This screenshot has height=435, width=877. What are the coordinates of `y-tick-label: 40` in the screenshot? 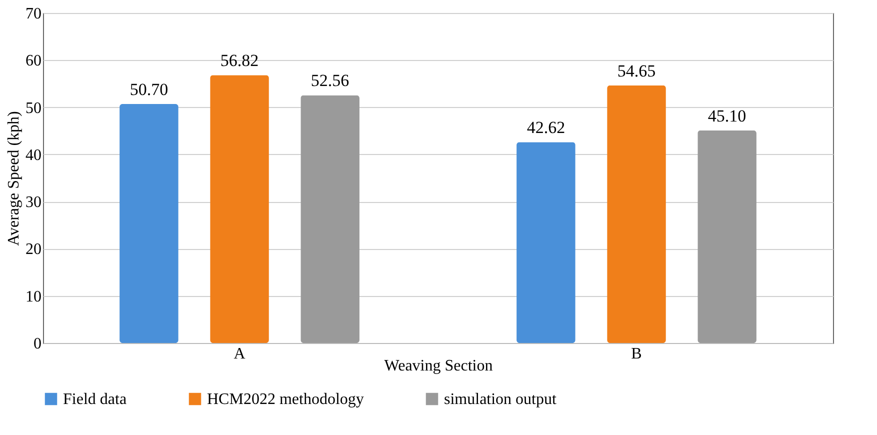 It's located at (34, 155).